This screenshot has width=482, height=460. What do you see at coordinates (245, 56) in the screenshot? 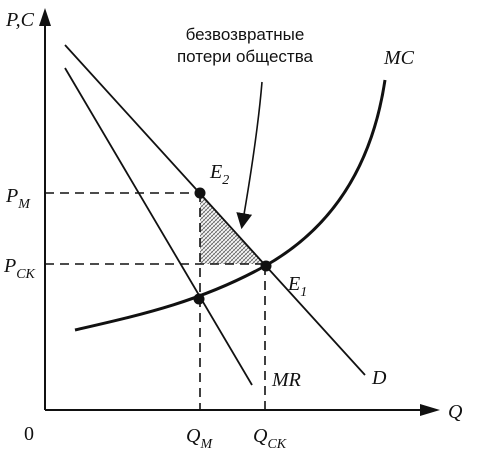
I see `annotation: потери общества` at bounding box center [245, 56].